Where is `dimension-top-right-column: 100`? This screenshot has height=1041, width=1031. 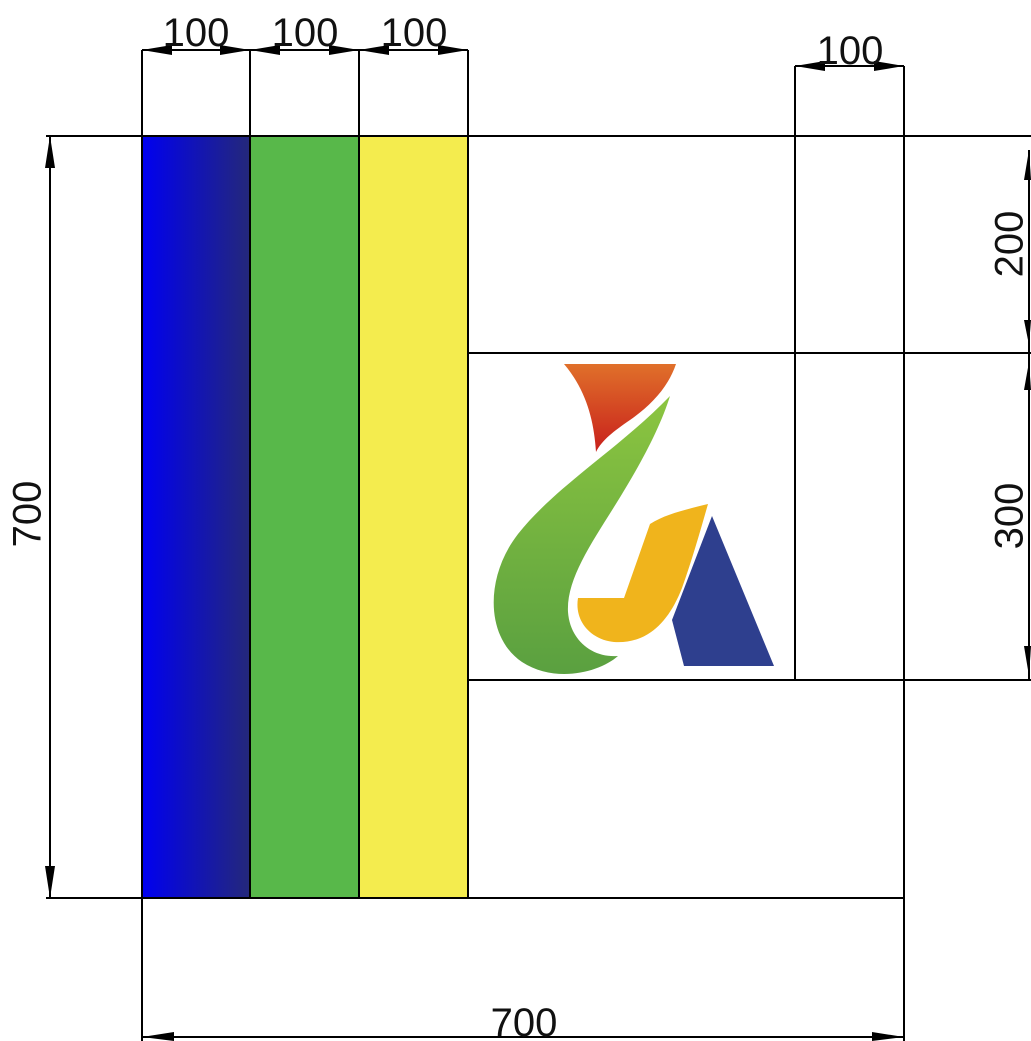
dimension-top-right-column: 100 is located at coordinates (849, 51).